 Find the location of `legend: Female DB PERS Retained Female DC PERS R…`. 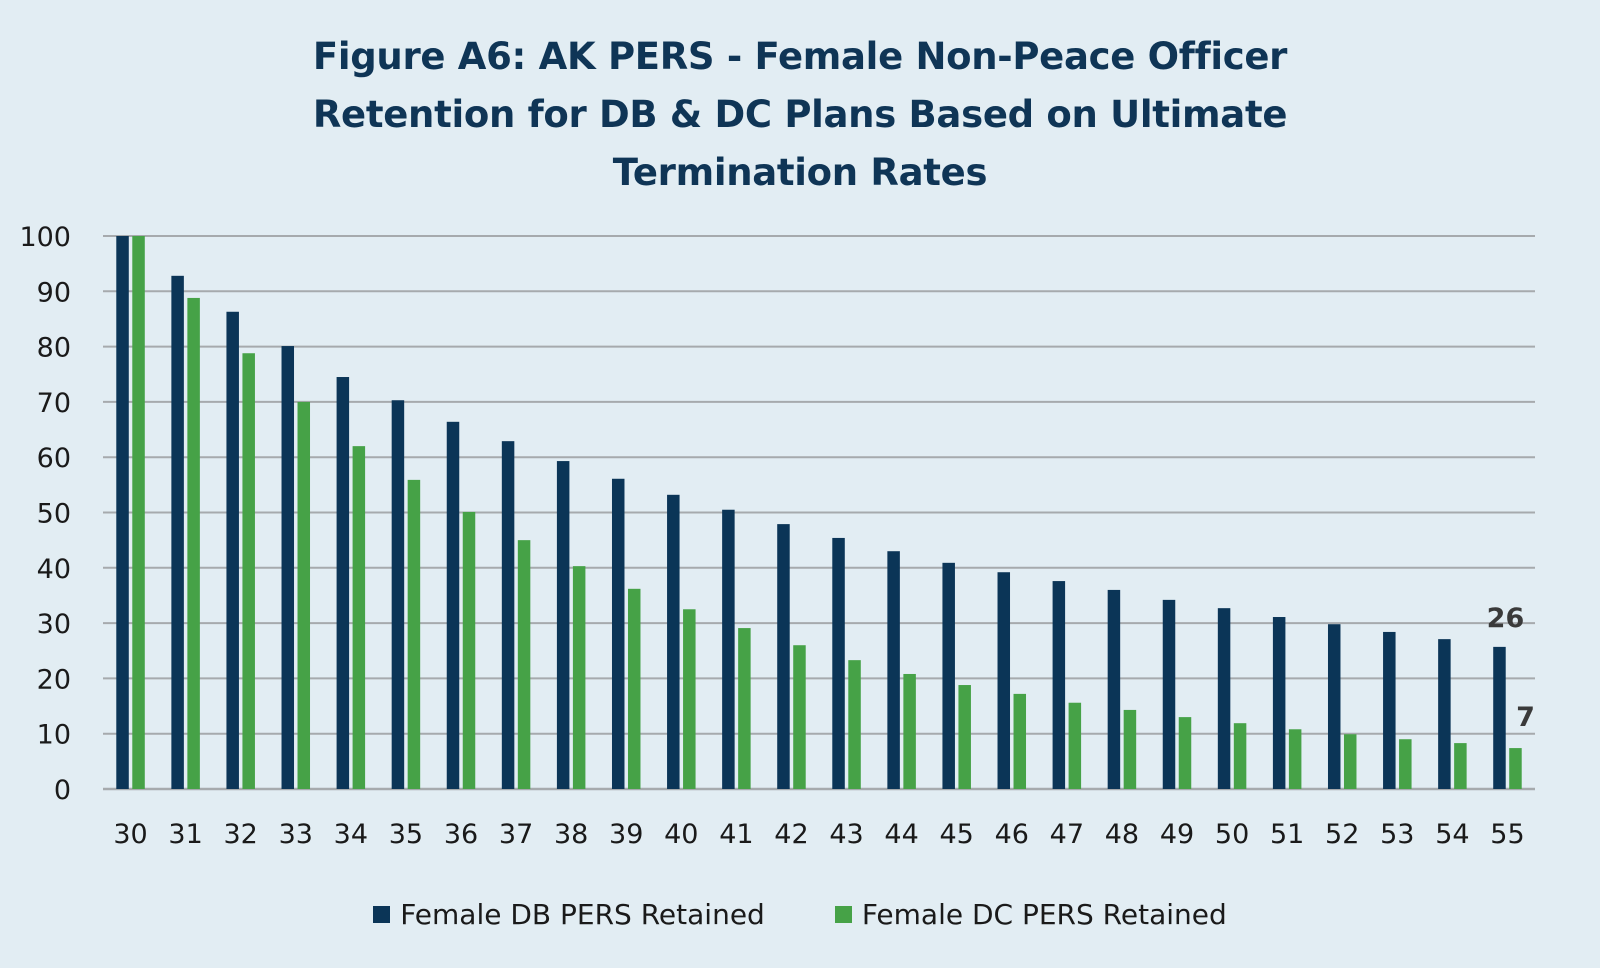

legend: Female DB PERS Retained Female DC PERS R… is located at coordinates (800, 914).